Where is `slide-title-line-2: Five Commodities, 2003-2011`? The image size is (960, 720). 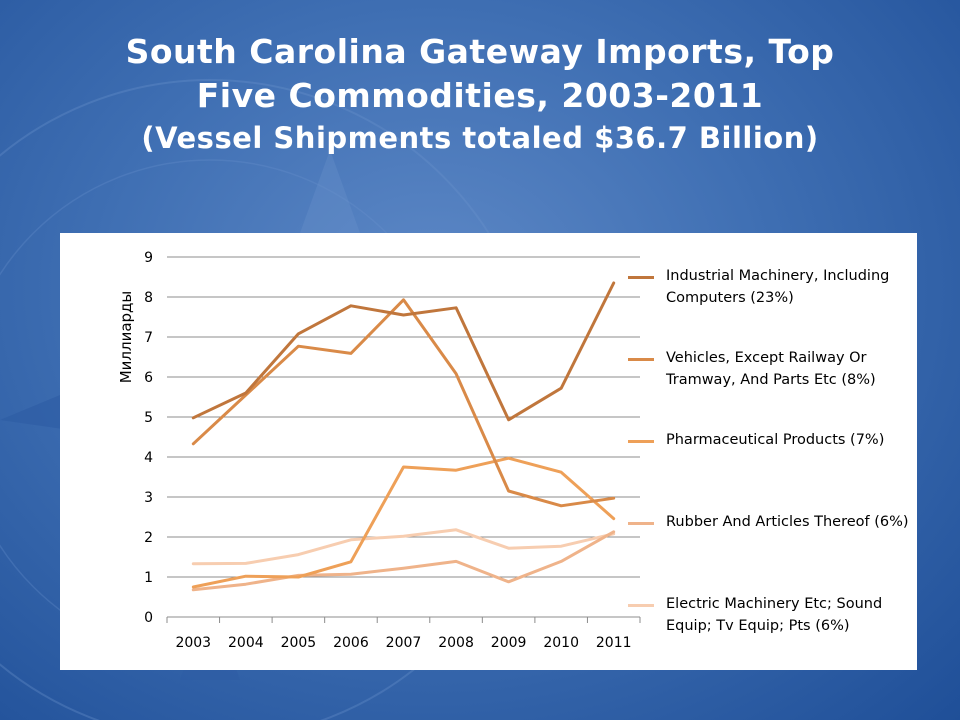 slide-title-line-2: Five Commodities, 2003-2011 is located at coordinates (480, 95).